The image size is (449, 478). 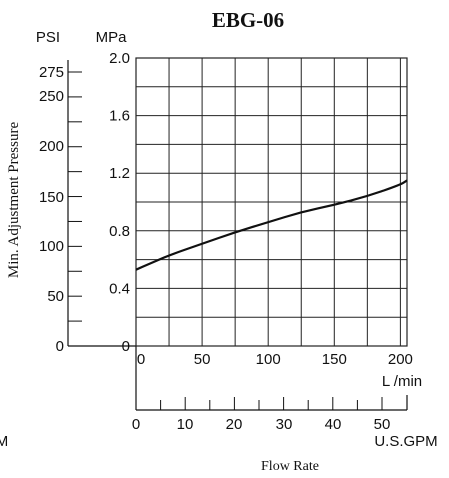 What do you see at coordinates (202, 359) in the screenshot?
I see `lpm-tick-label: 50` at bounding box center [202, 359].